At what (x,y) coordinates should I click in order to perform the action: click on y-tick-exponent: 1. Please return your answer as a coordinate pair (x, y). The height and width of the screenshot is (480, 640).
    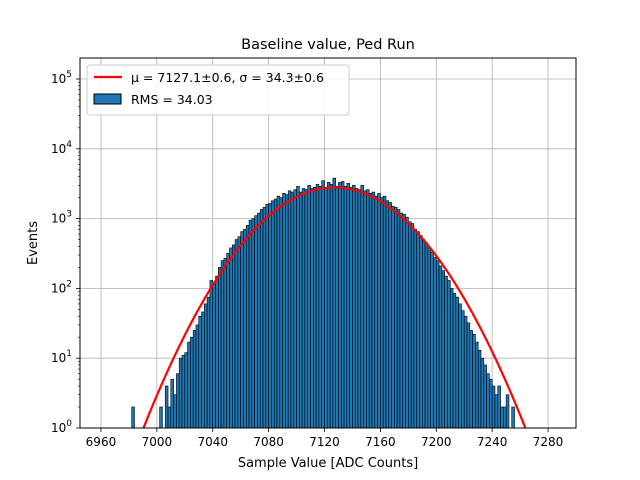
    Looking at the image, I should click on (69, 354).